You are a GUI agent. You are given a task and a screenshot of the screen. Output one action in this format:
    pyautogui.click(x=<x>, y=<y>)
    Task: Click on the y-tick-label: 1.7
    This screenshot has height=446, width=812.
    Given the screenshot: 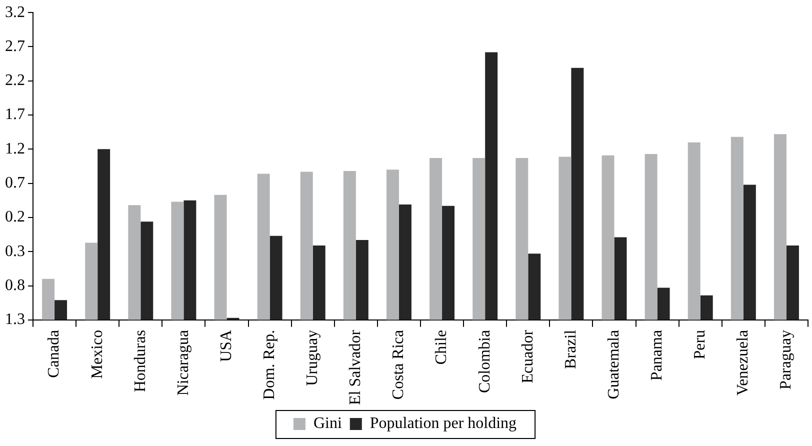 What is the action you would take?
    pyautogui.click(x=15, y=115)
    